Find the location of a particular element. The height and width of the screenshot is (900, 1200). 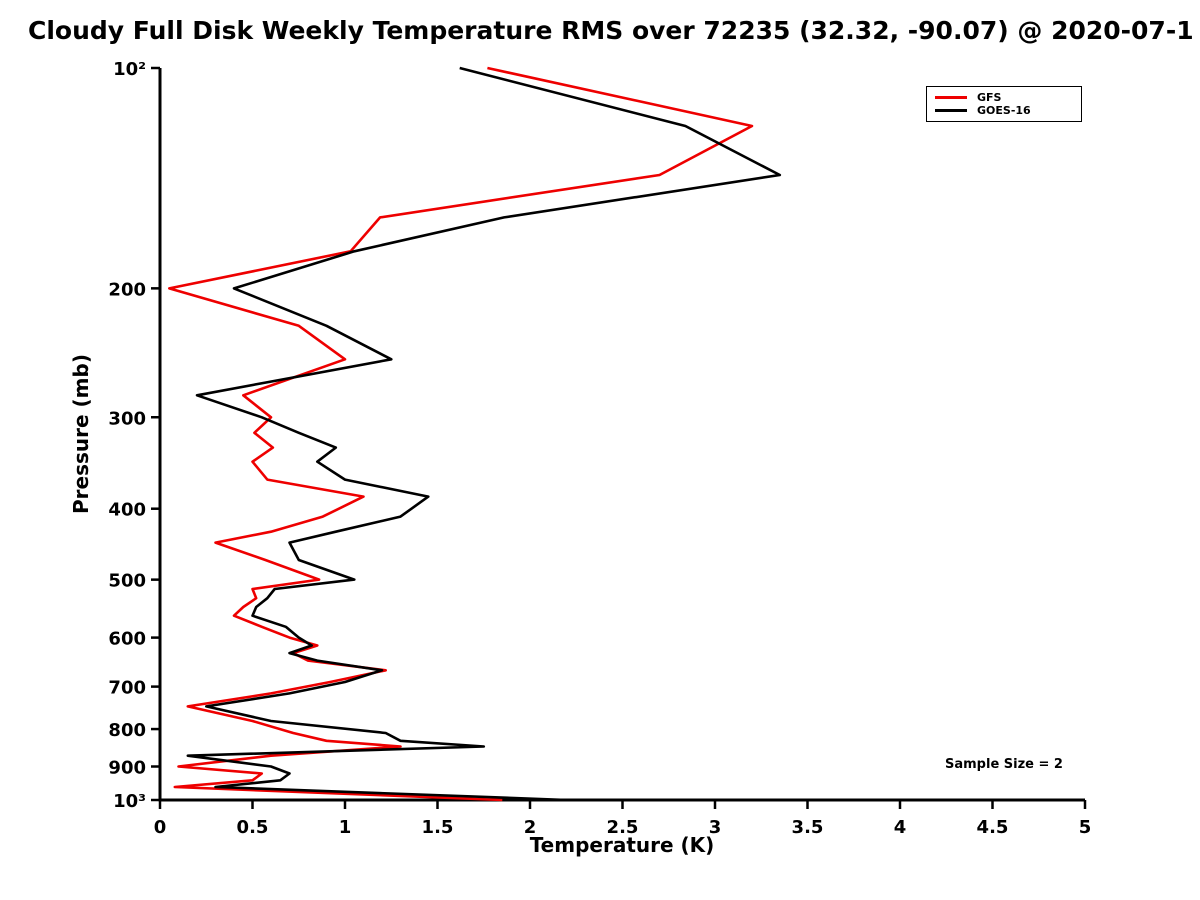

y-tick-label: 600 is located at coordinates (127, 639).